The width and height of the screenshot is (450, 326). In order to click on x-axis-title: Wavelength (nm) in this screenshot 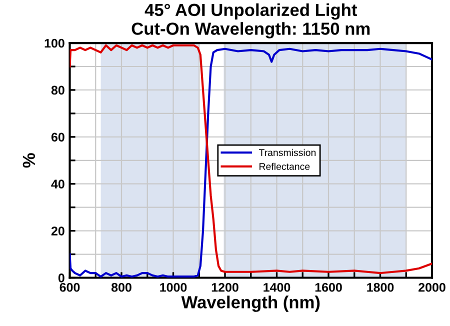, I will do `click(250, 304)`.